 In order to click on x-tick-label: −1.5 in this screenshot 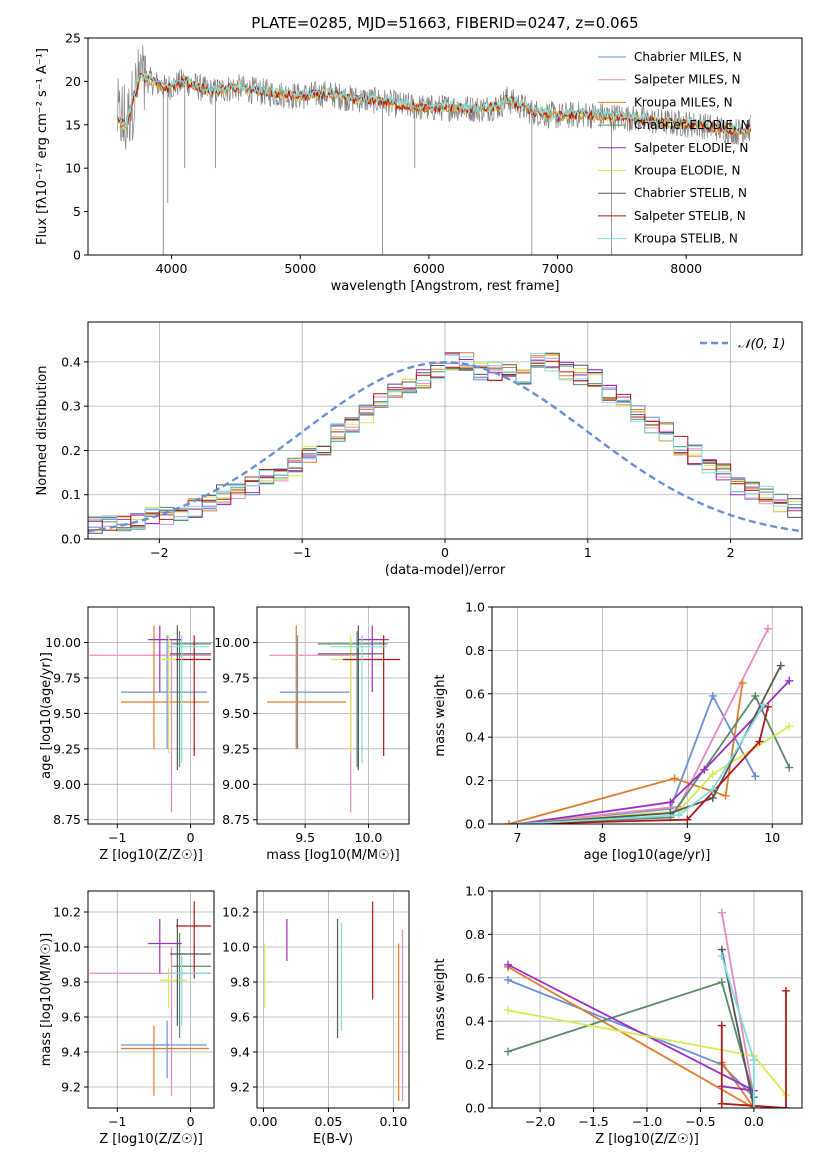, I will do `click(593, 1121)`.